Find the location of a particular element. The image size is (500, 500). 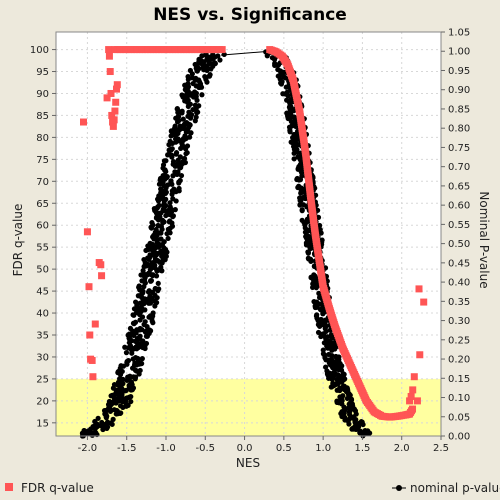

y-right-tick-label: 1.00 is located at coordinates (459, 52).